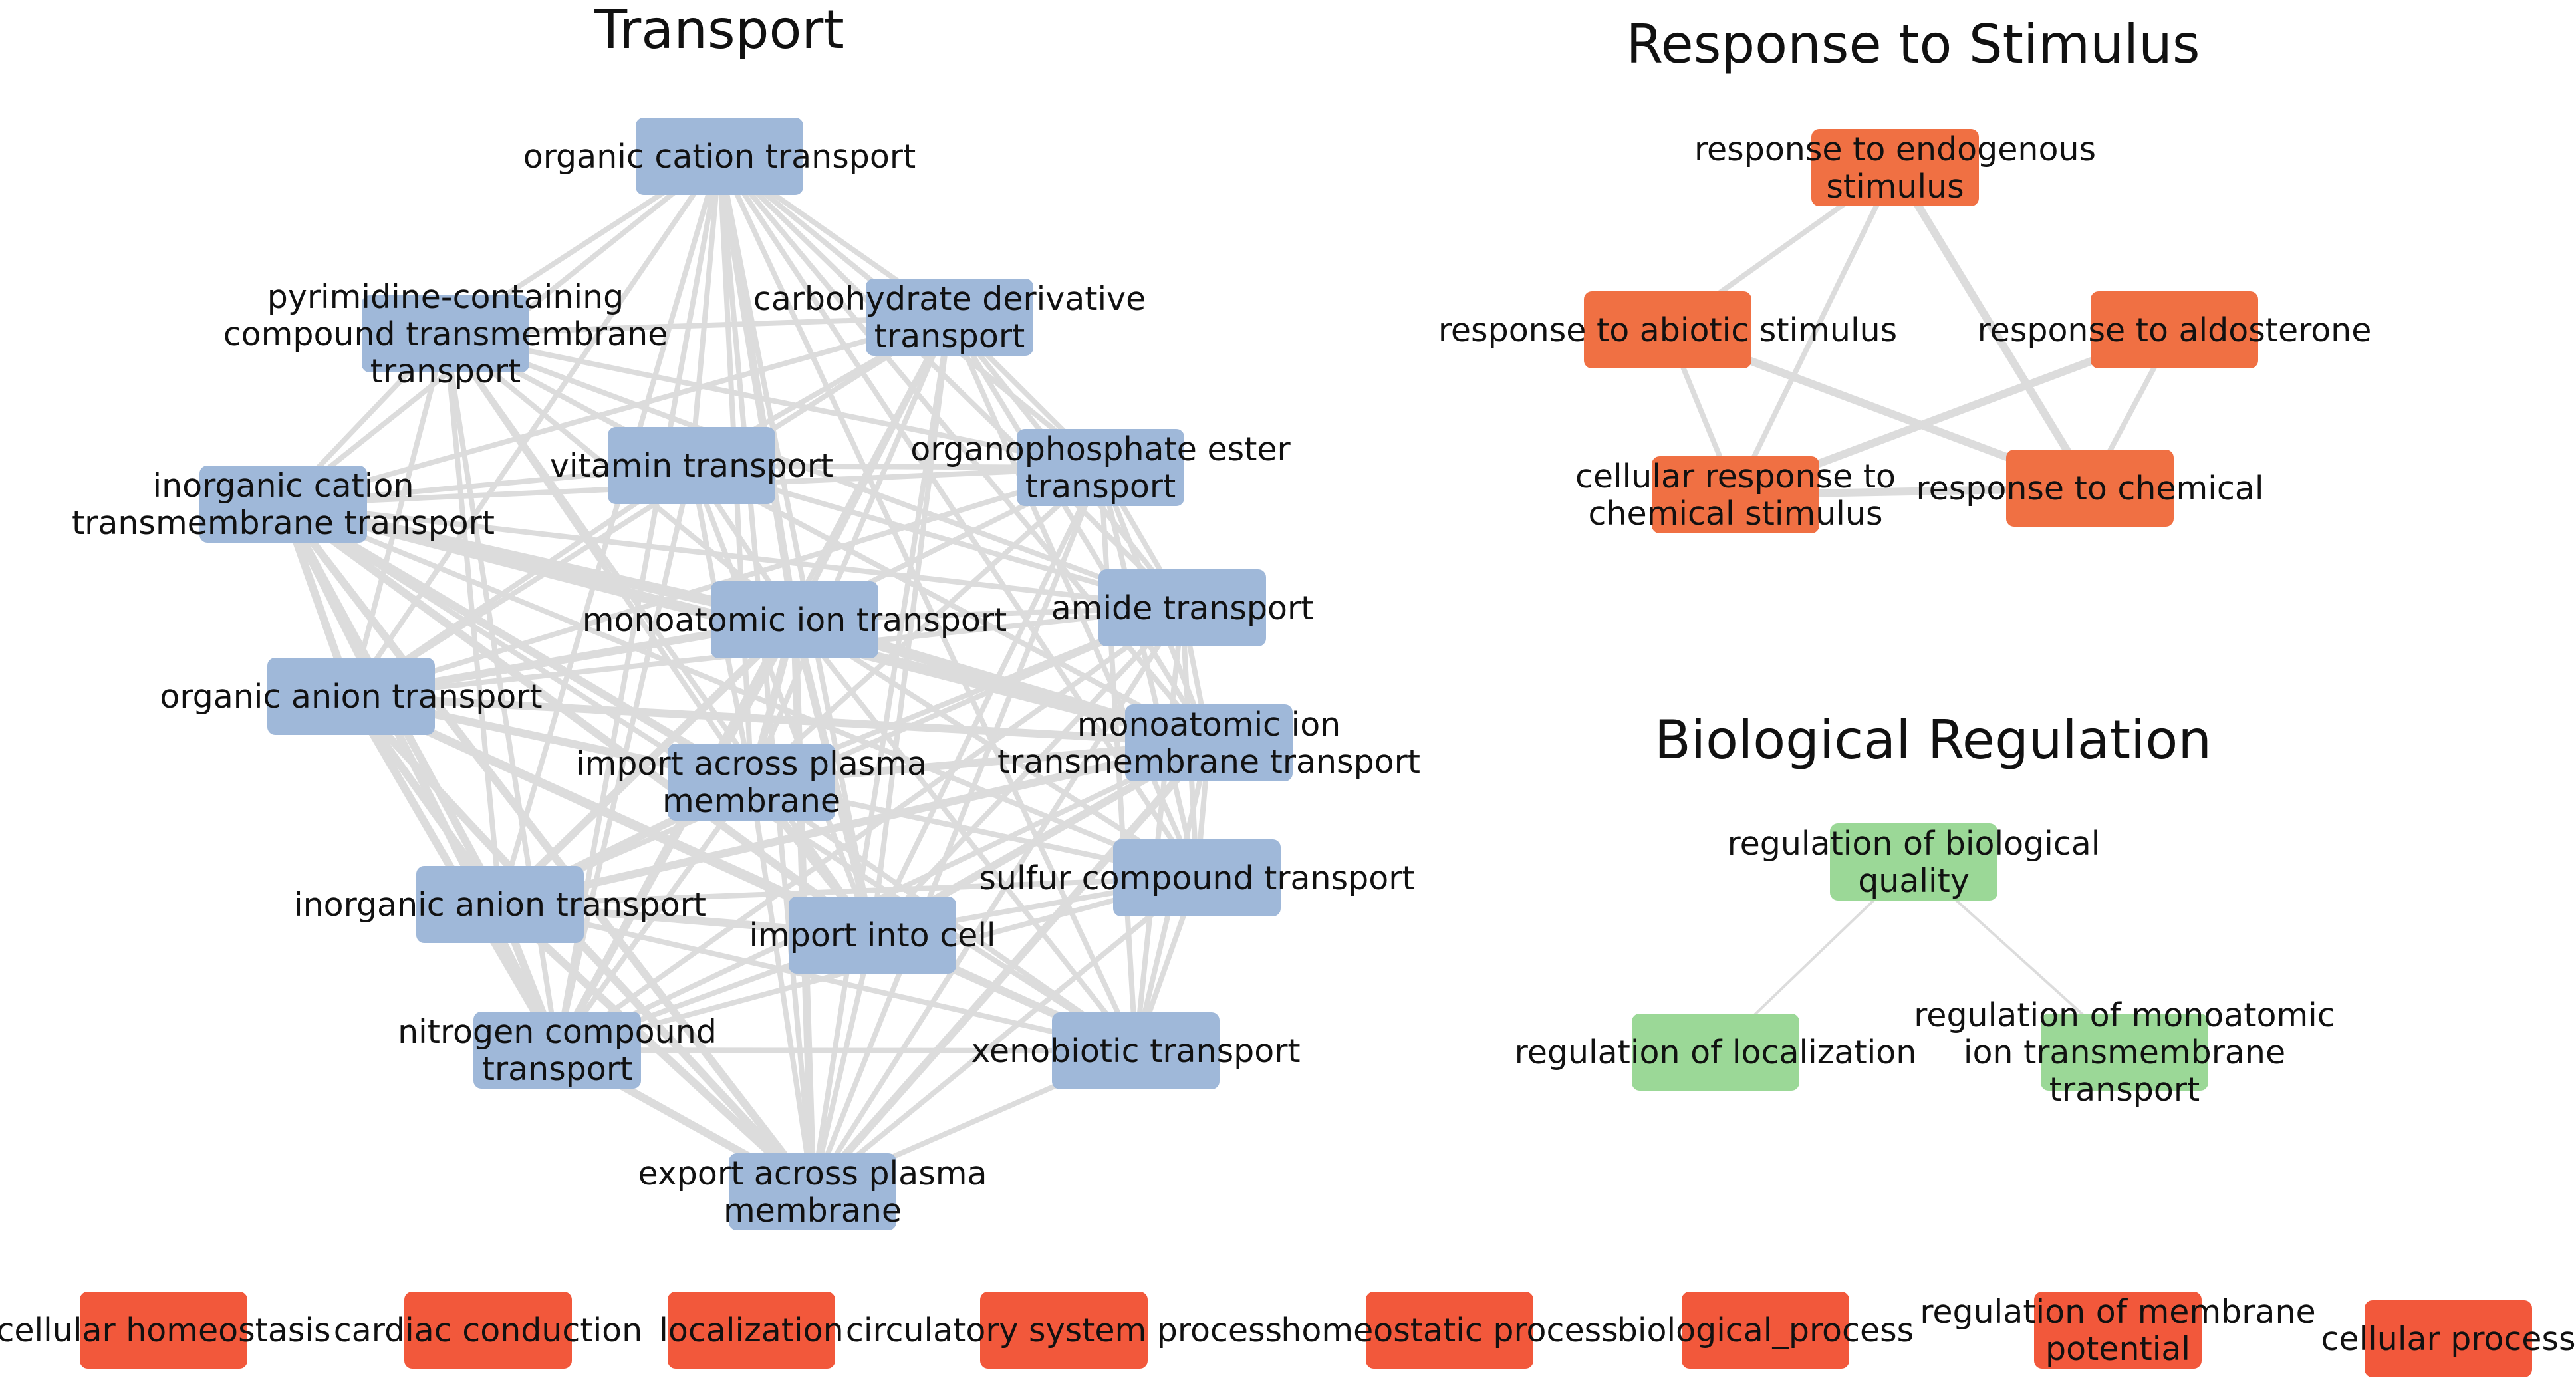 This screenshot has height=1392, width=2576. I want to click on edge-endo-cellchem, so click(1815, 331).